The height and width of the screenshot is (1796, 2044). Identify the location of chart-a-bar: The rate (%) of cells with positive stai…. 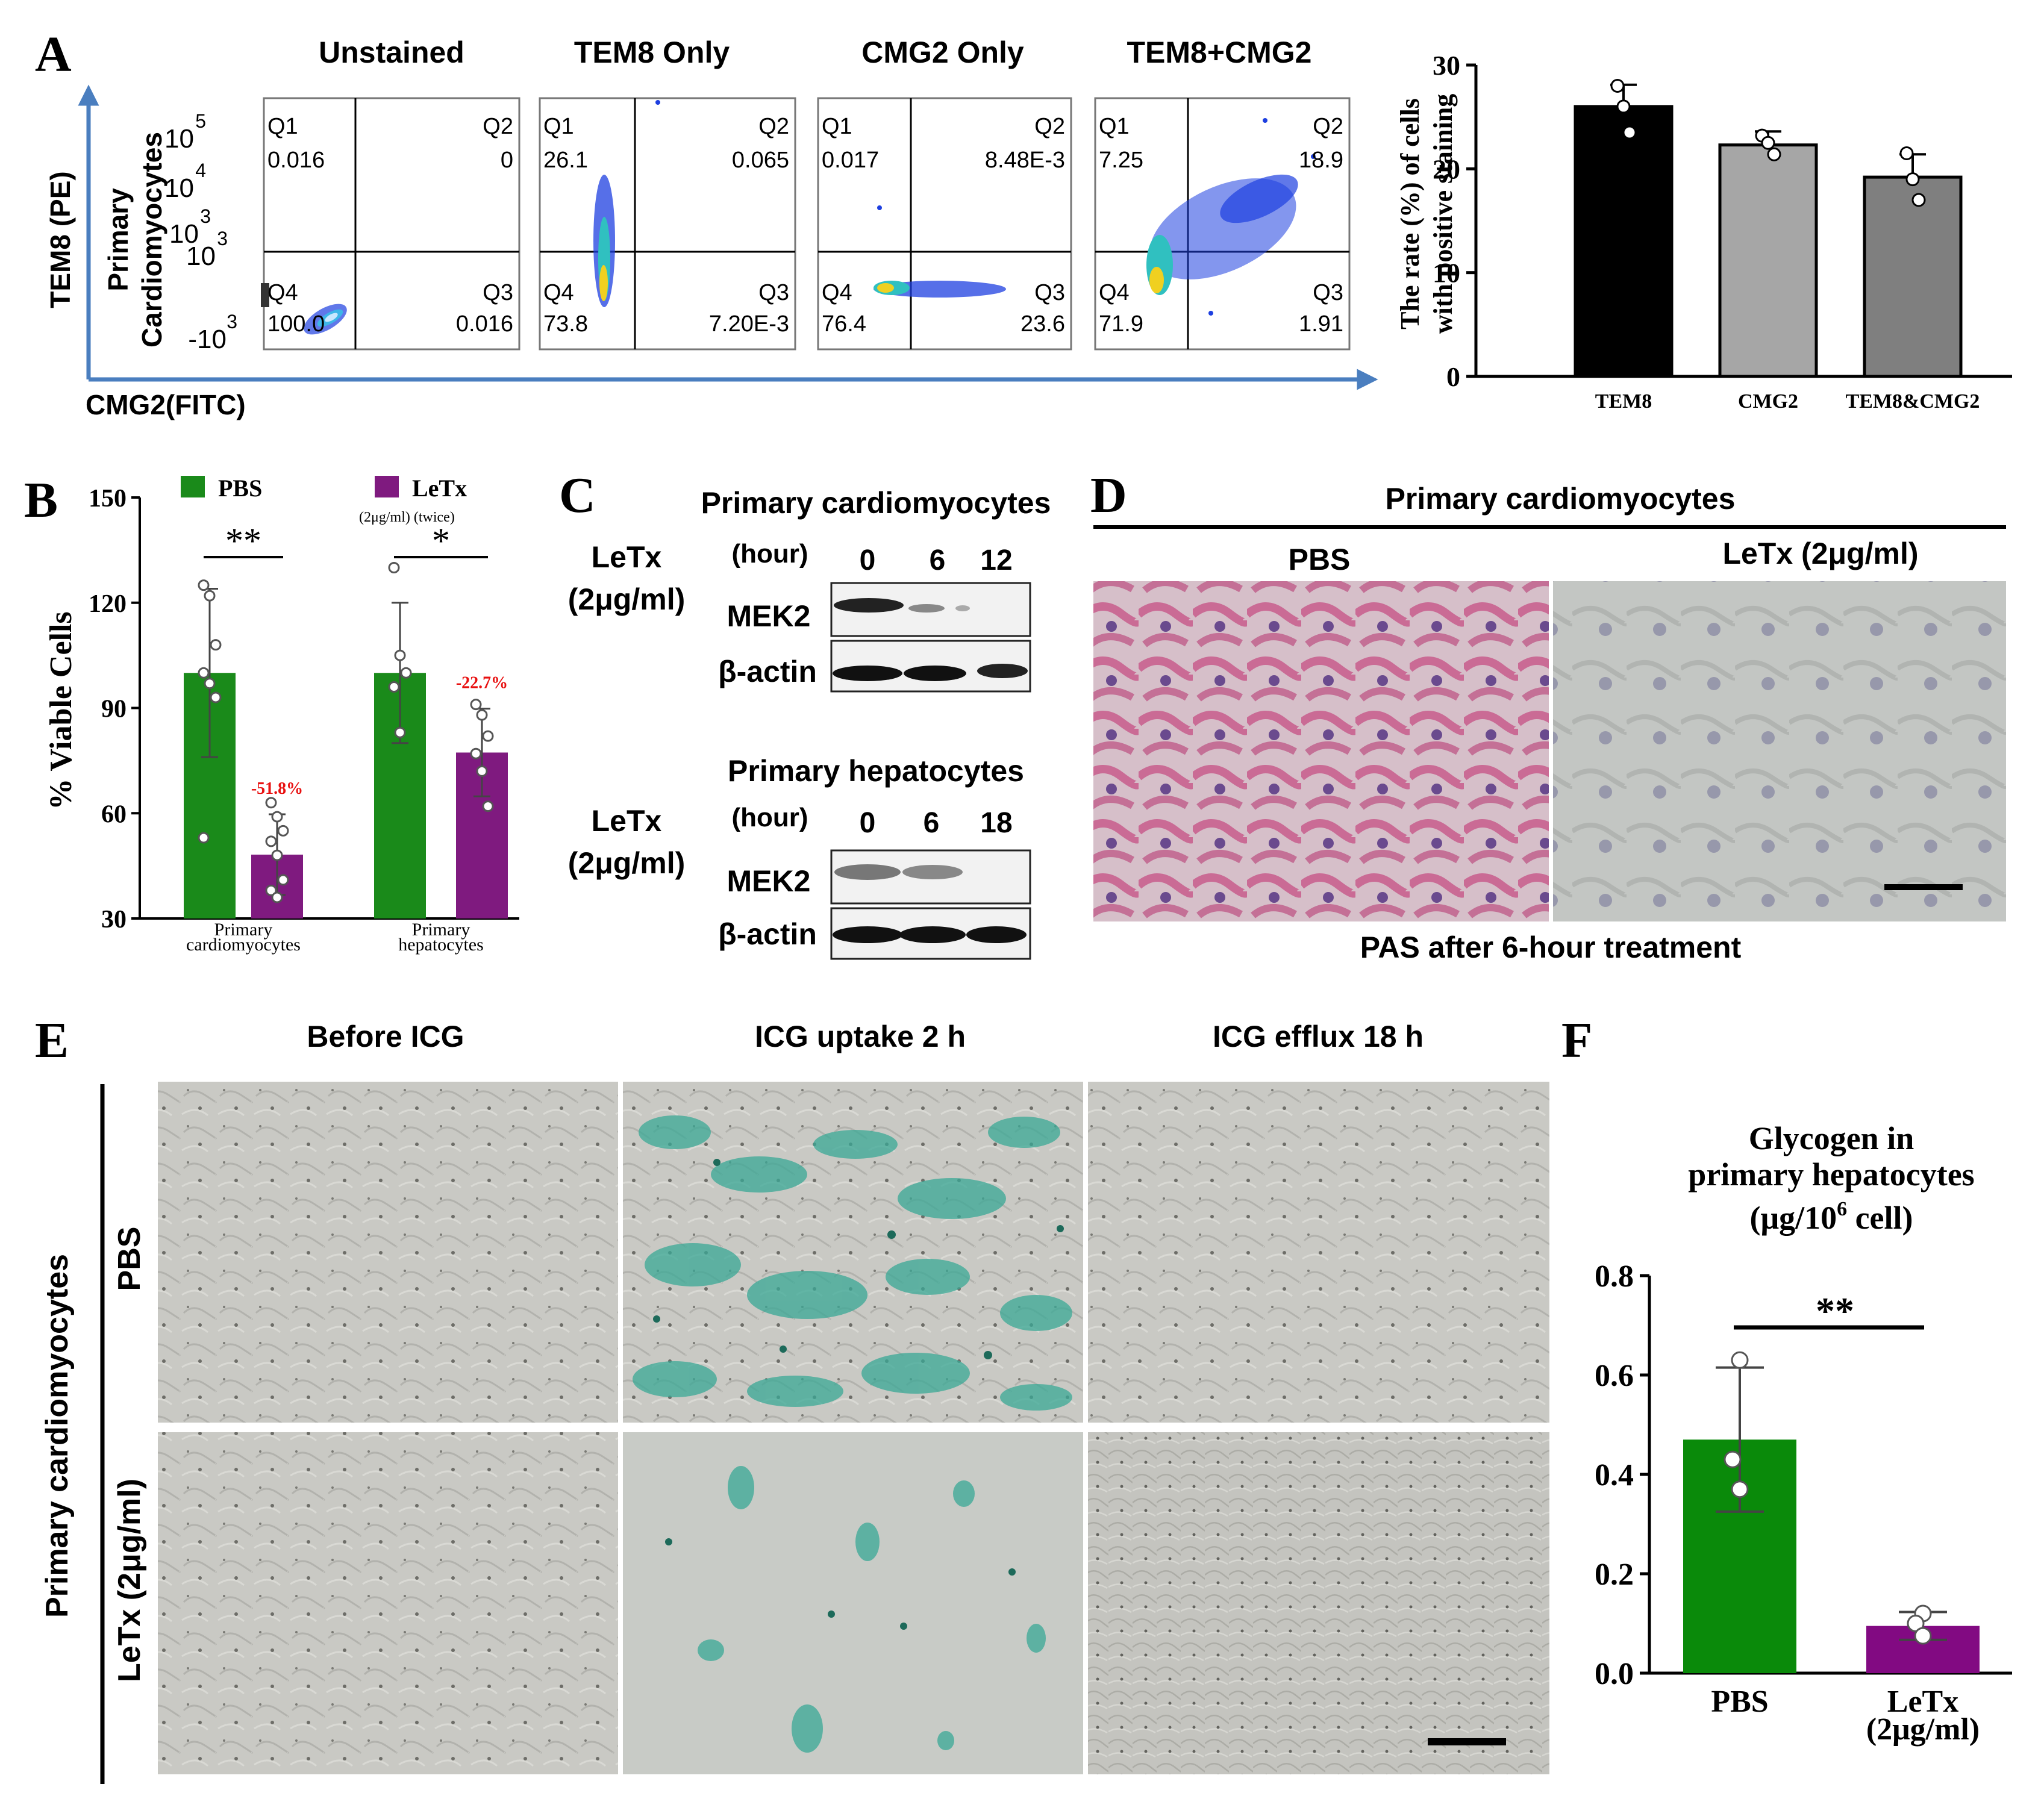
(1703, 231).